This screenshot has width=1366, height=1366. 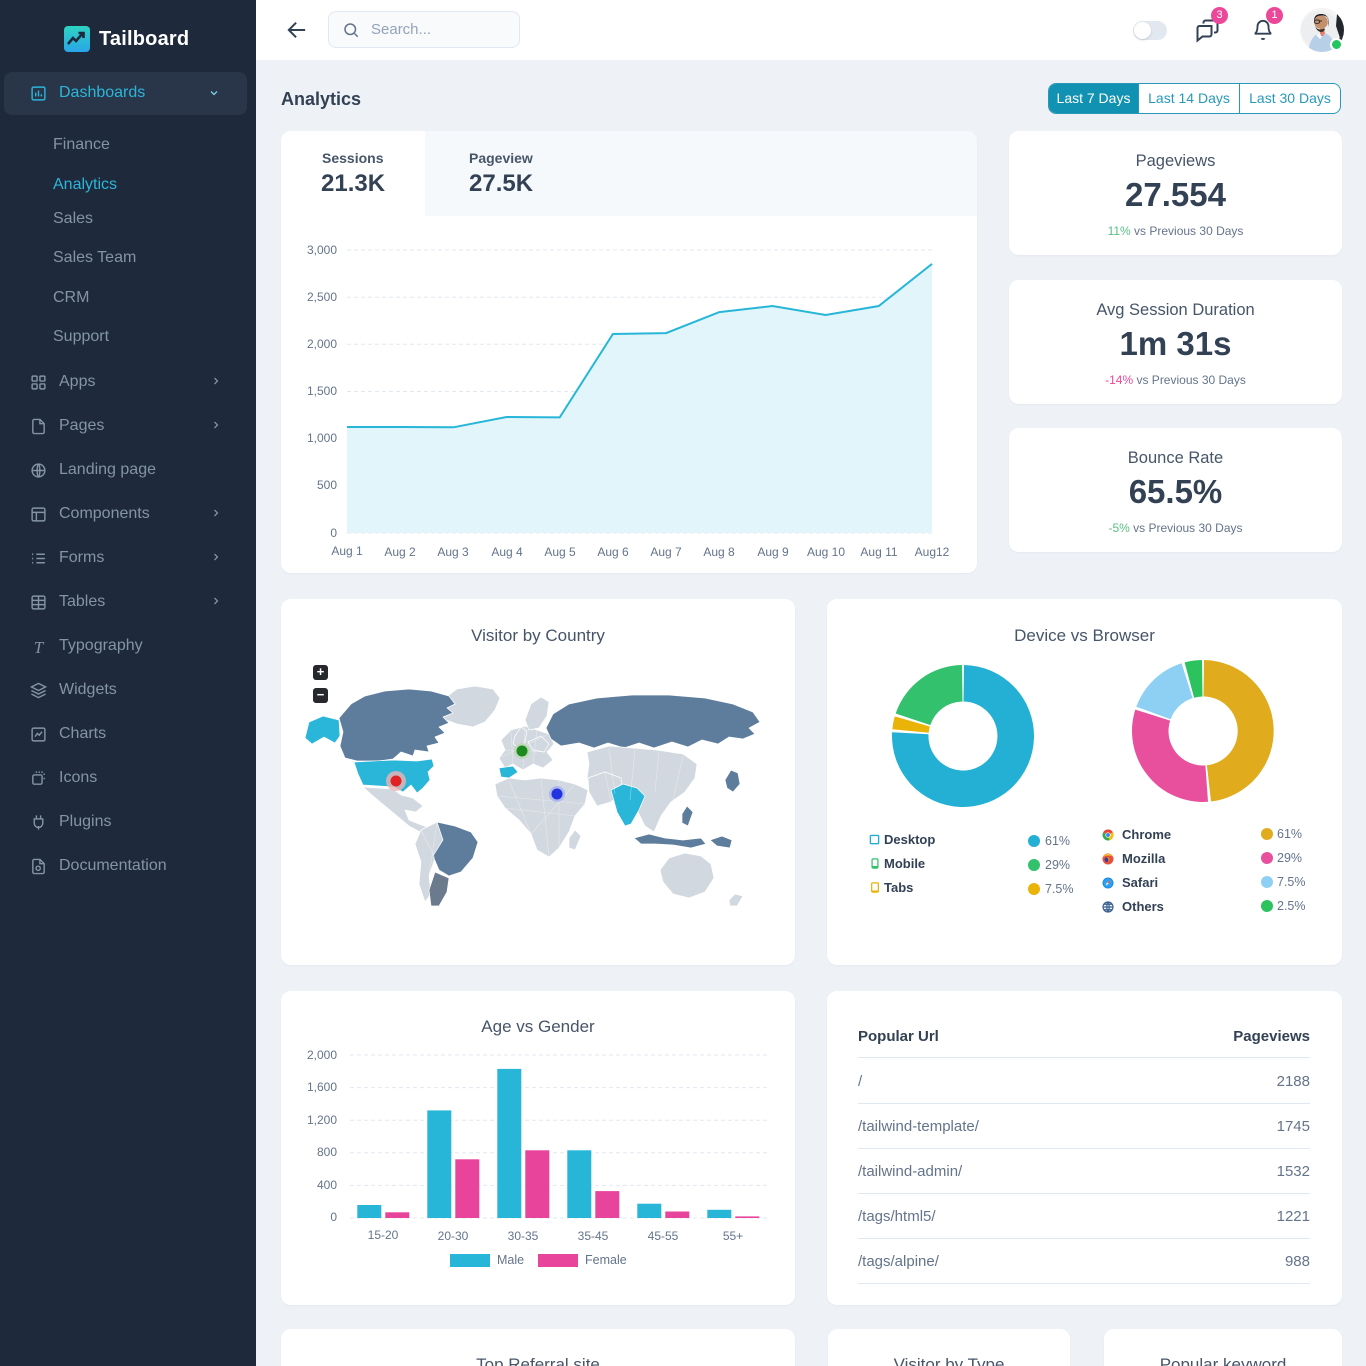 I want to click on svg-text: Aug 8, so click(x=719, y=552).